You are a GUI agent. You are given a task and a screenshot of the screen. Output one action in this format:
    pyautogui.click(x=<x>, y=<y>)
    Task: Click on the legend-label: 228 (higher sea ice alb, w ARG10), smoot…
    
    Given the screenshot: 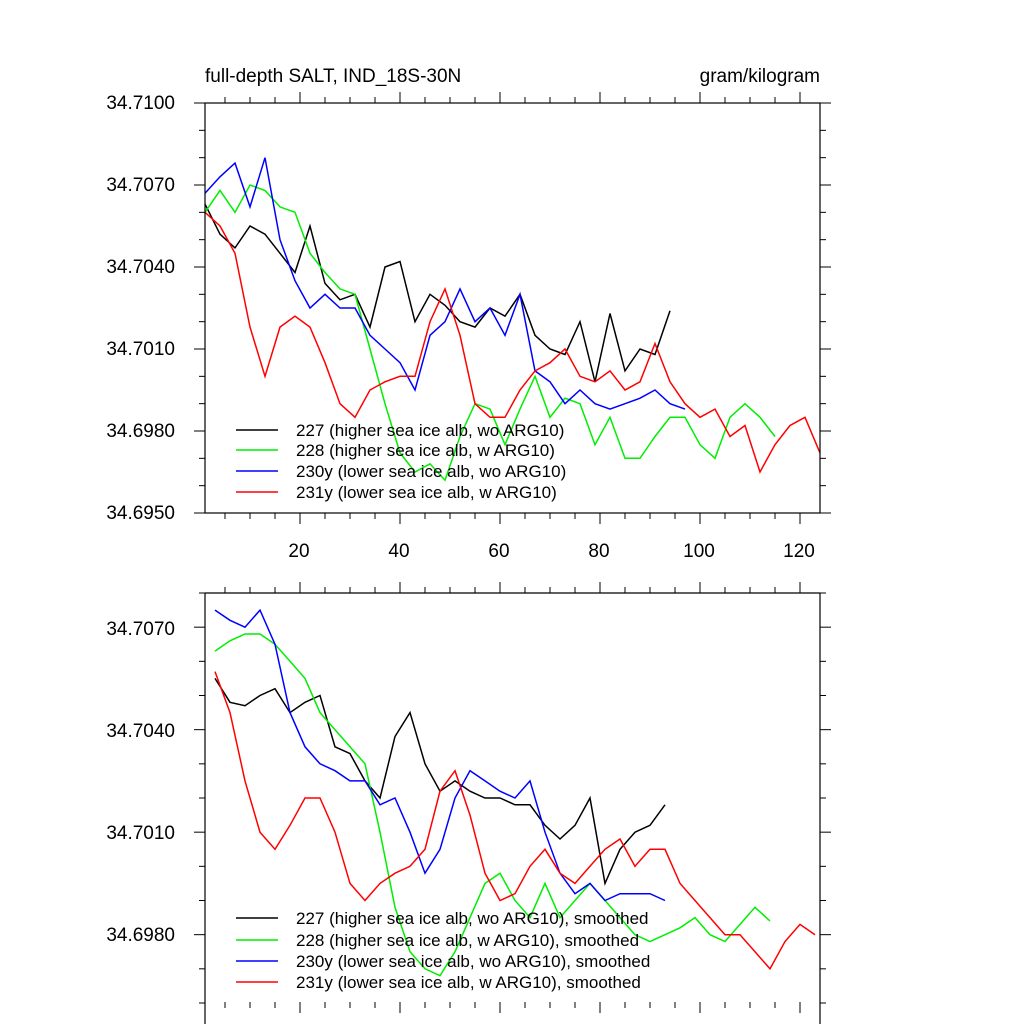 What is the action you would take?
    pyautogui.click(x=467, y=940)
    